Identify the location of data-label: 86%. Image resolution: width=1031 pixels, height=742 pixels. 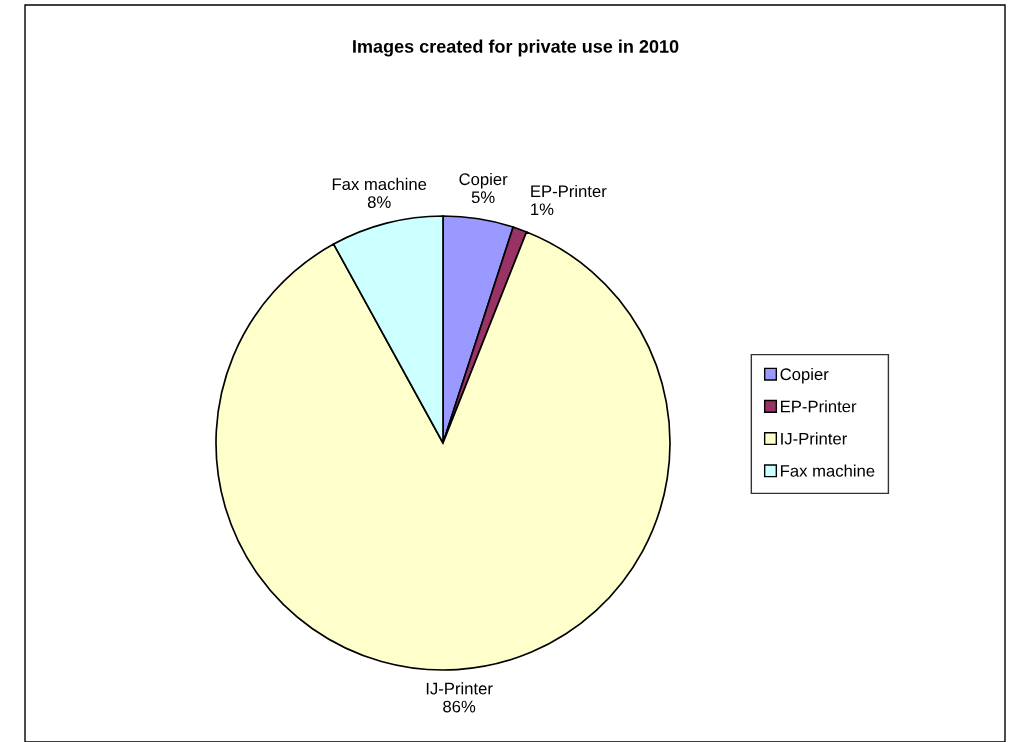
(459, 706).